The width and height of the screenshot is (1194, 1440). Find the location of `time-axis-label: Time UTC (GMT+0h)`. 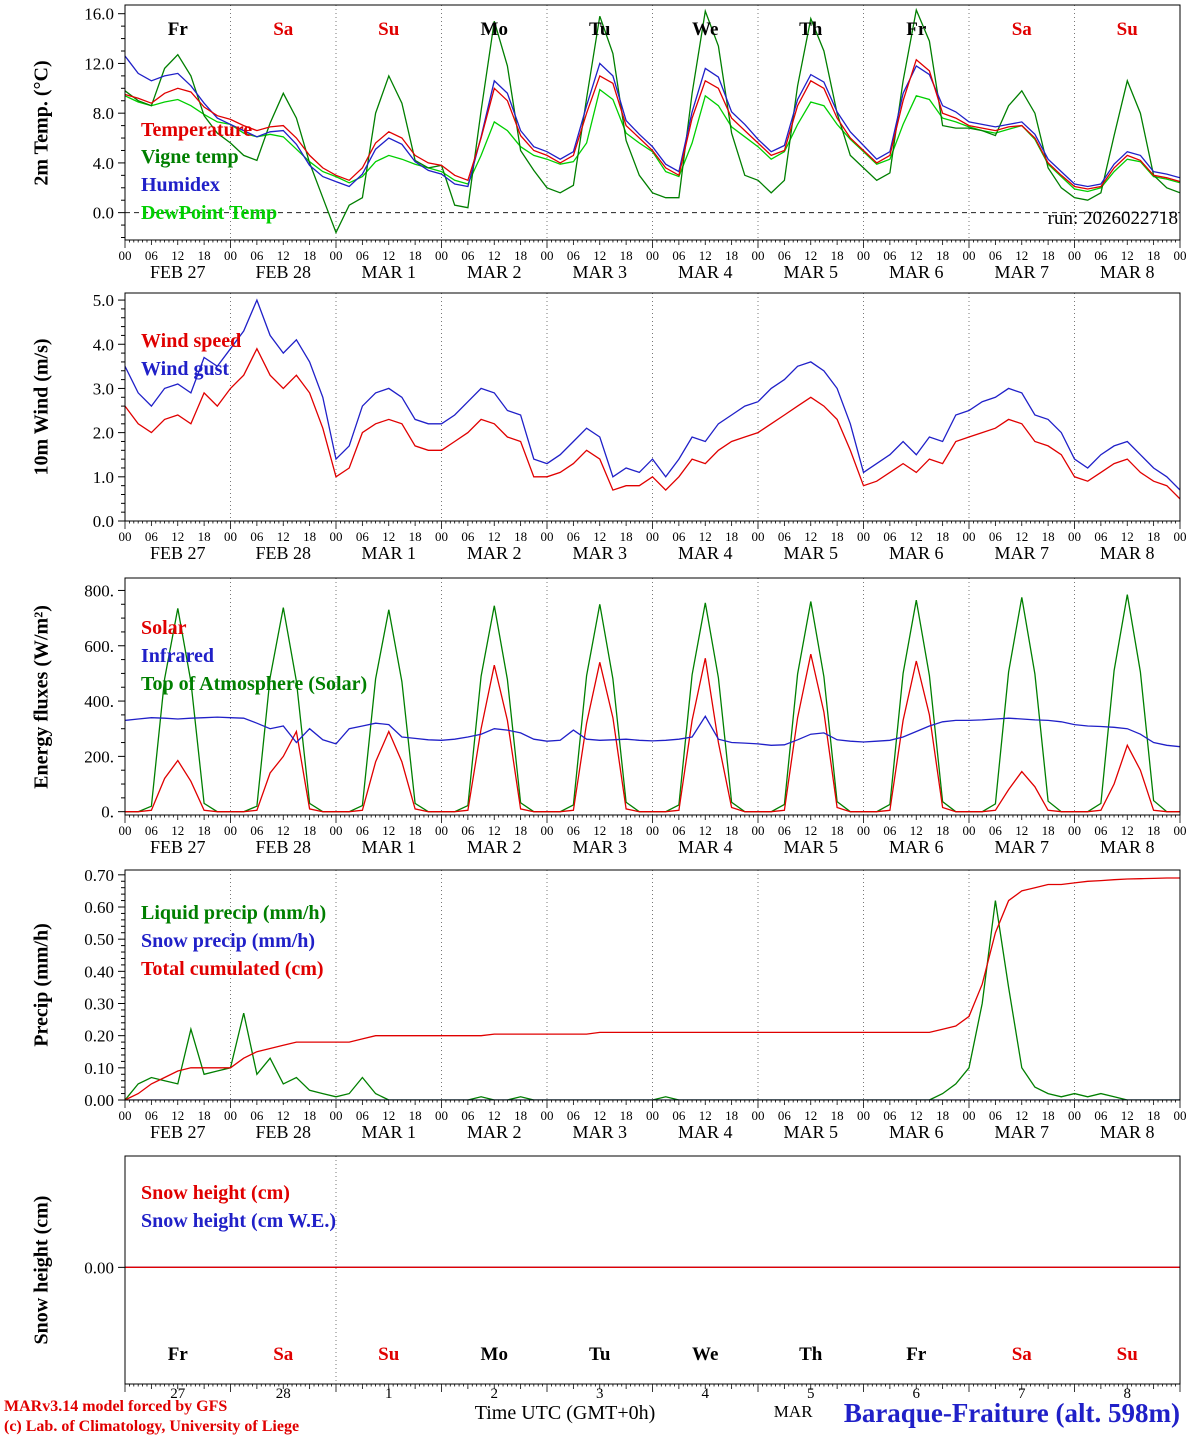

time-axis-label: Time UTC (GMT+0h) is located at coordinates (565, 1413).